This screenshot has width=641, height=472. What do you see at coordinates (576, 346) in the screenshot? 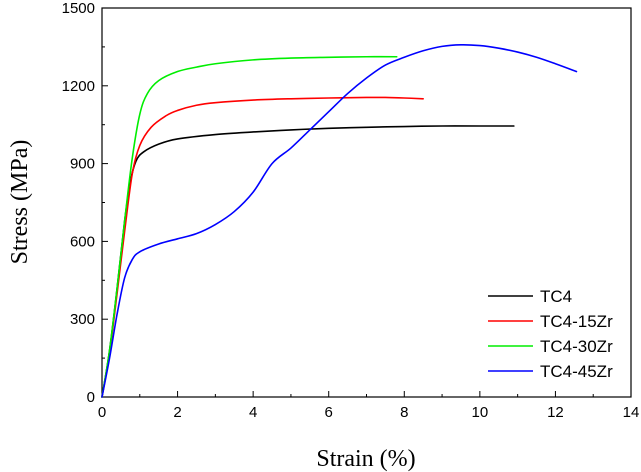
I see `legend-label-tc4-30zr: TC4-30Zr` at bounding box center [576, 346].